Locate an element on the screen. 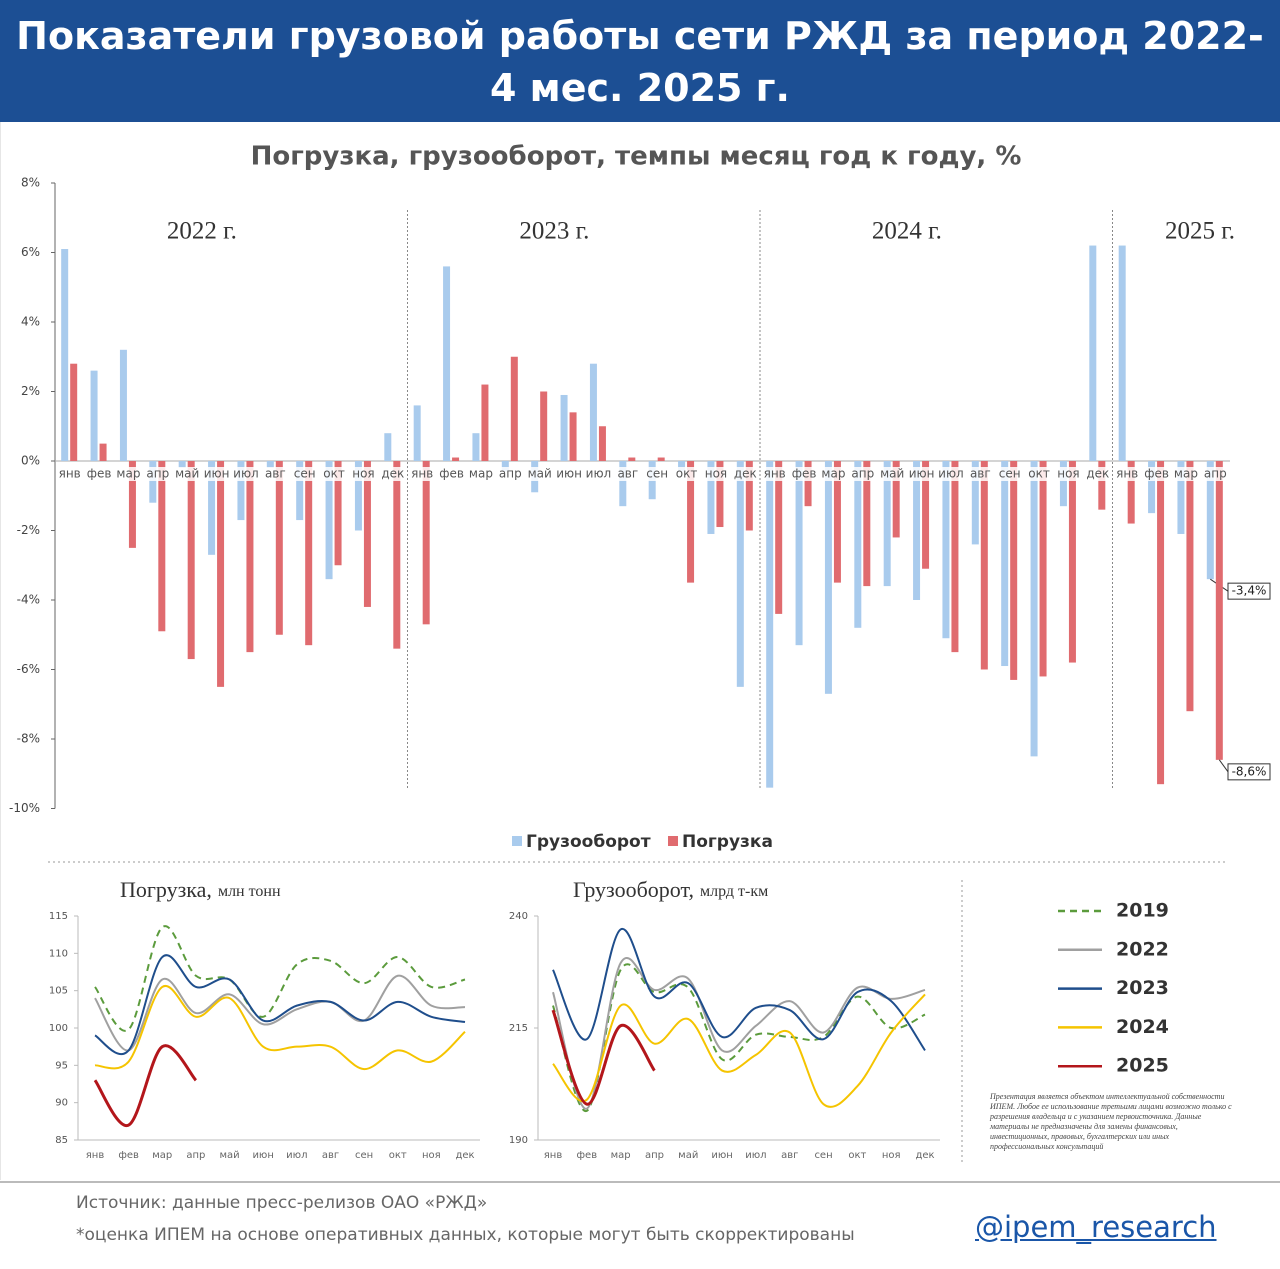  chart-unit: млн тонн is located at coordinates (249, 891).